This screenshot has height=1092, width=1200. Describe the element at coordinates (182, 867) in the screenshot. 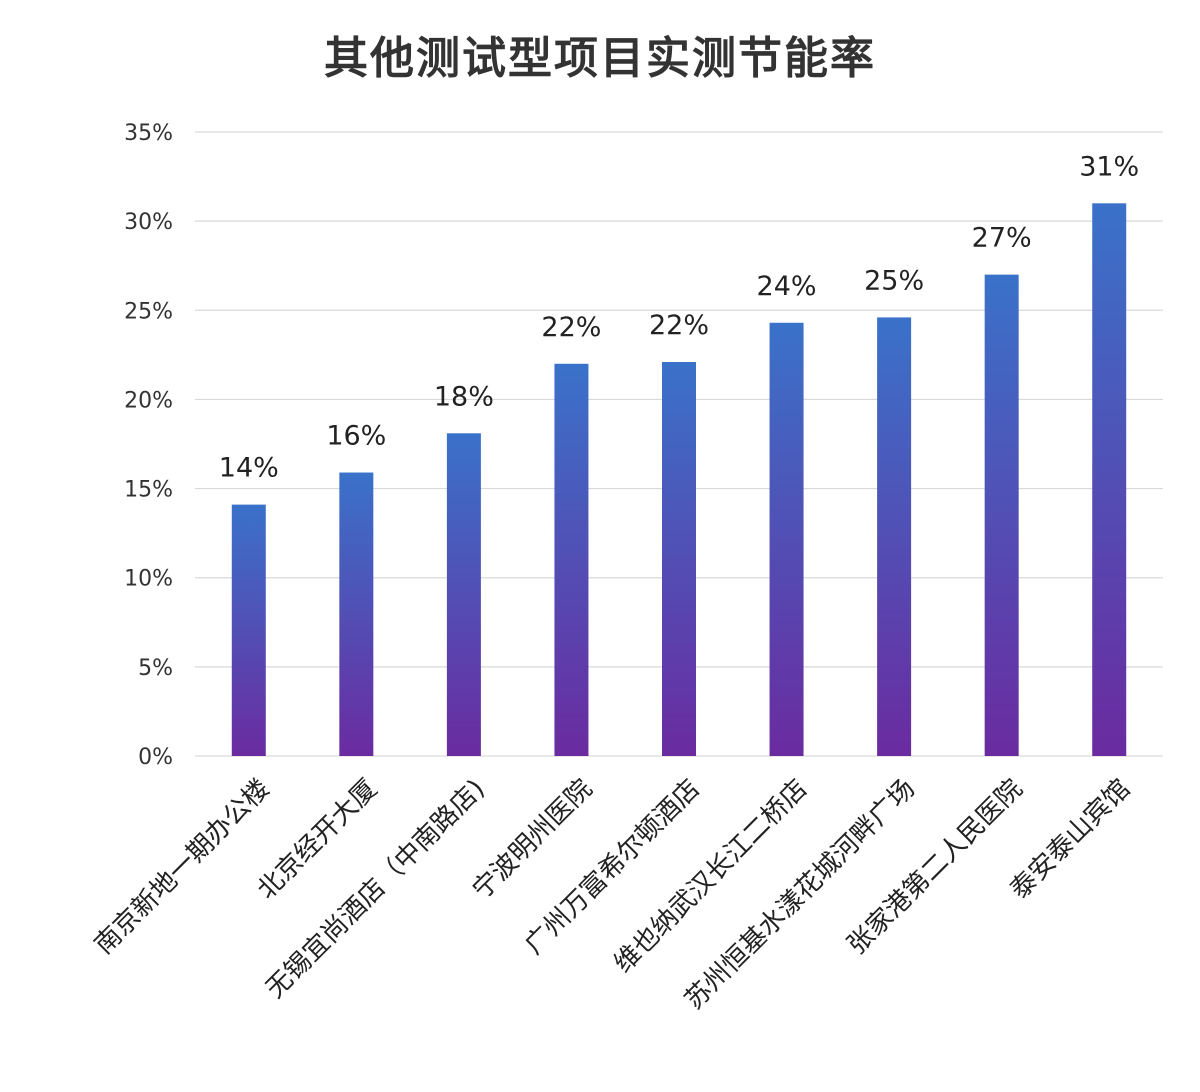

I see `category-label: 南京新地一期办公楼` at that location.